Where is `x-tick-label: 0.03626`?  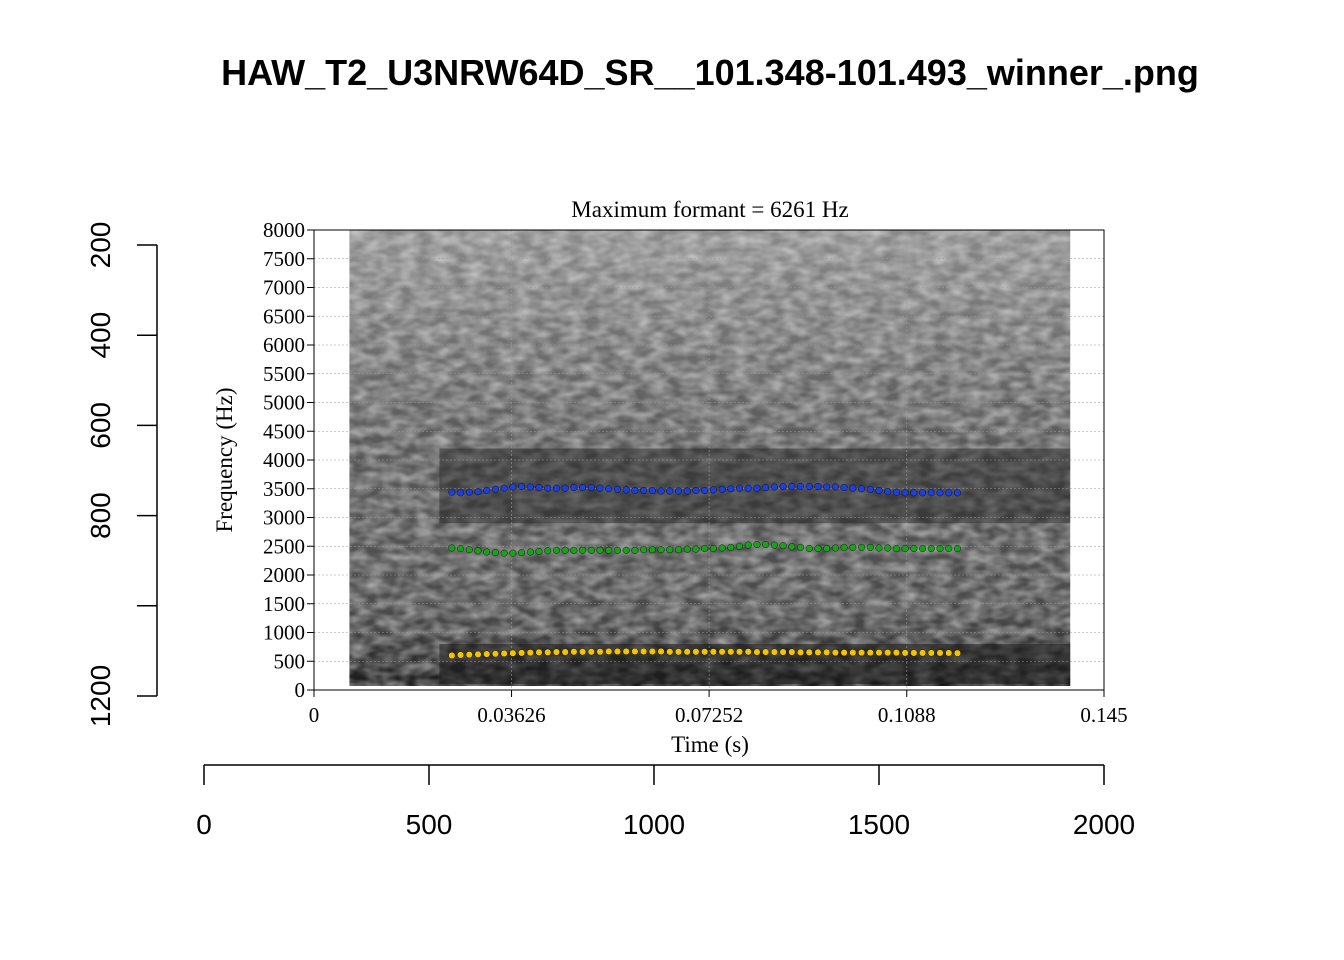
x-tick-label: 0.03626 is located at coordinates (511, 715).